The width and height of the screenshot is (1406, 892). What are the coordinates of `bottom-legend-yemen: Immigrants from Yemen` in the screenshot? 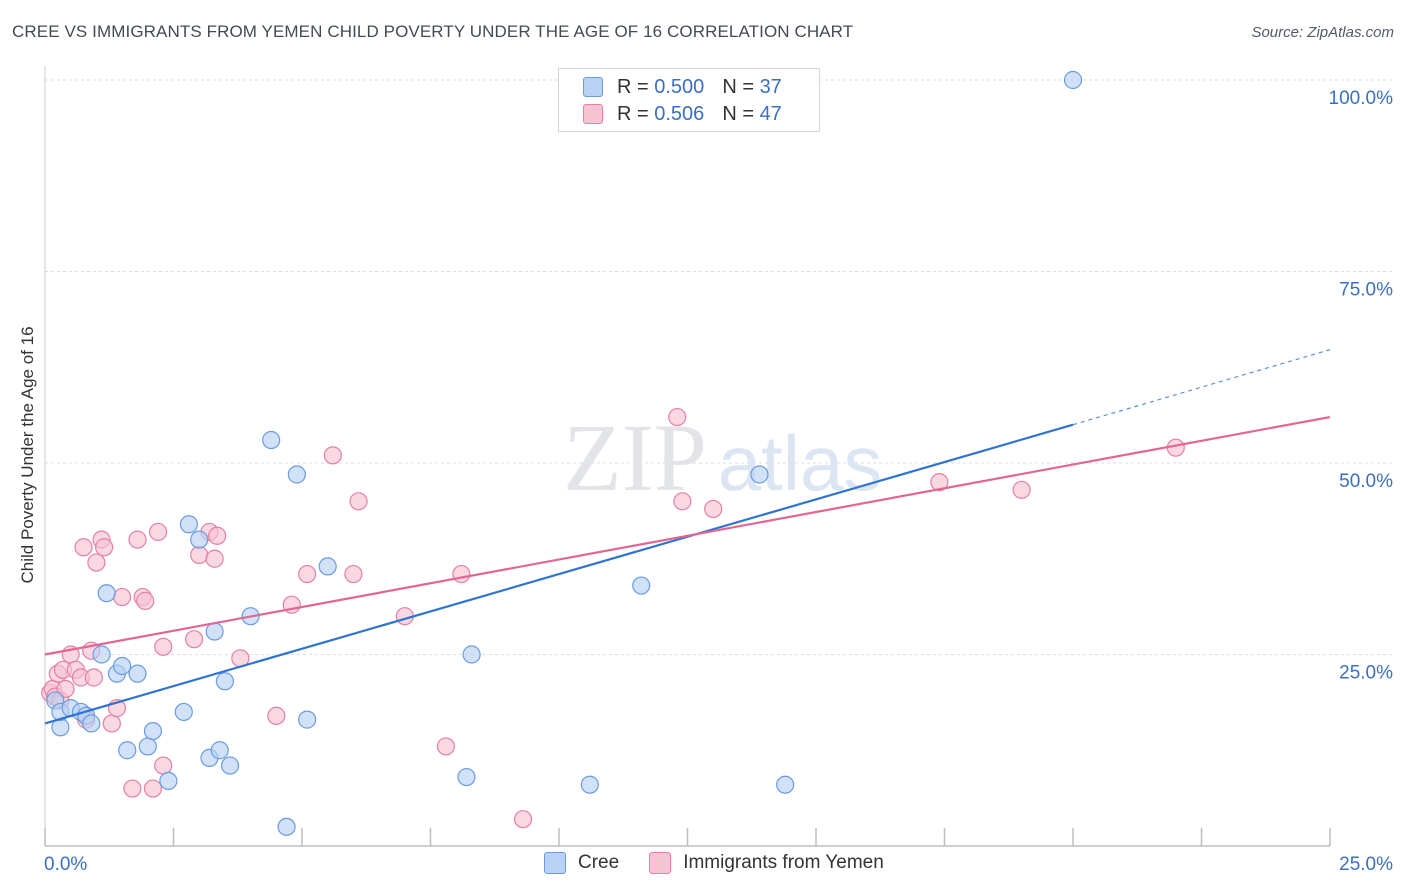 It's located at (766, 863).